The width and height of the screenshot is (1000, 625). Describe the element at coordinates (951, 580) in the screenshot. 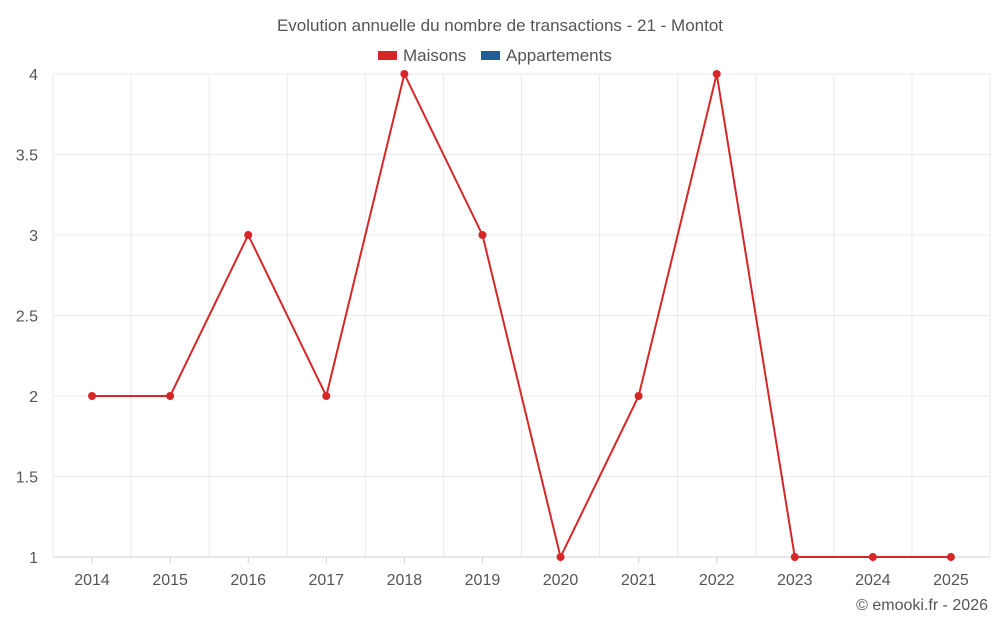

I see `x-tick-label: 2025` at that location.